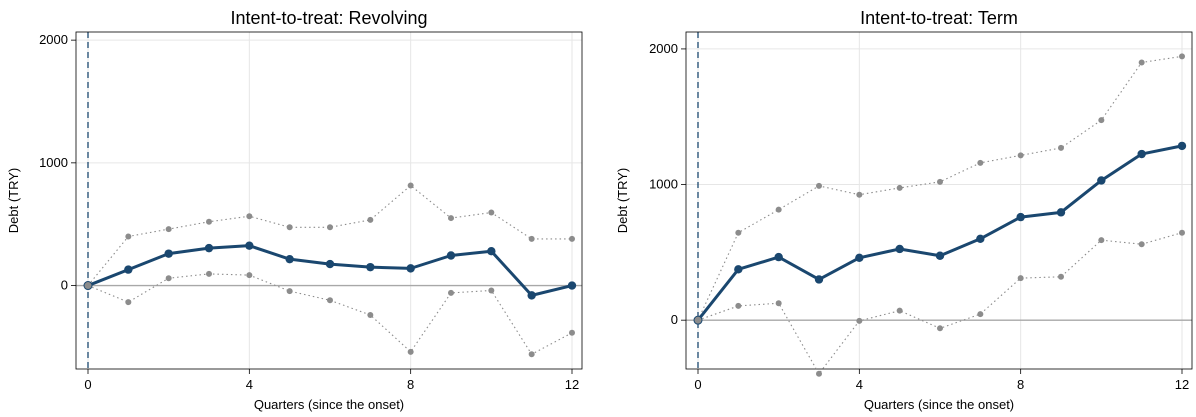 This screenshot has width=1196, height=417. I want to click on estimate-line, so click(330, 270).